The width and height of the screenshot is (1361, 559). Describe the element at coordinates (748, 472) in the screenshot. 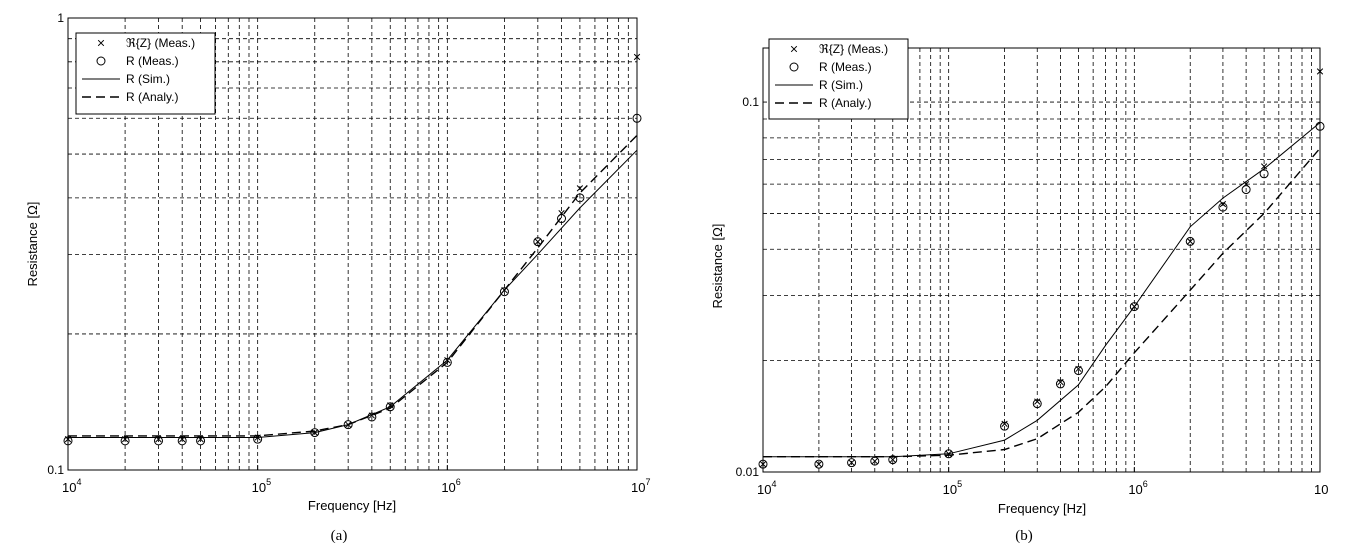

I see `y-tick-label: 0.01` at that location.